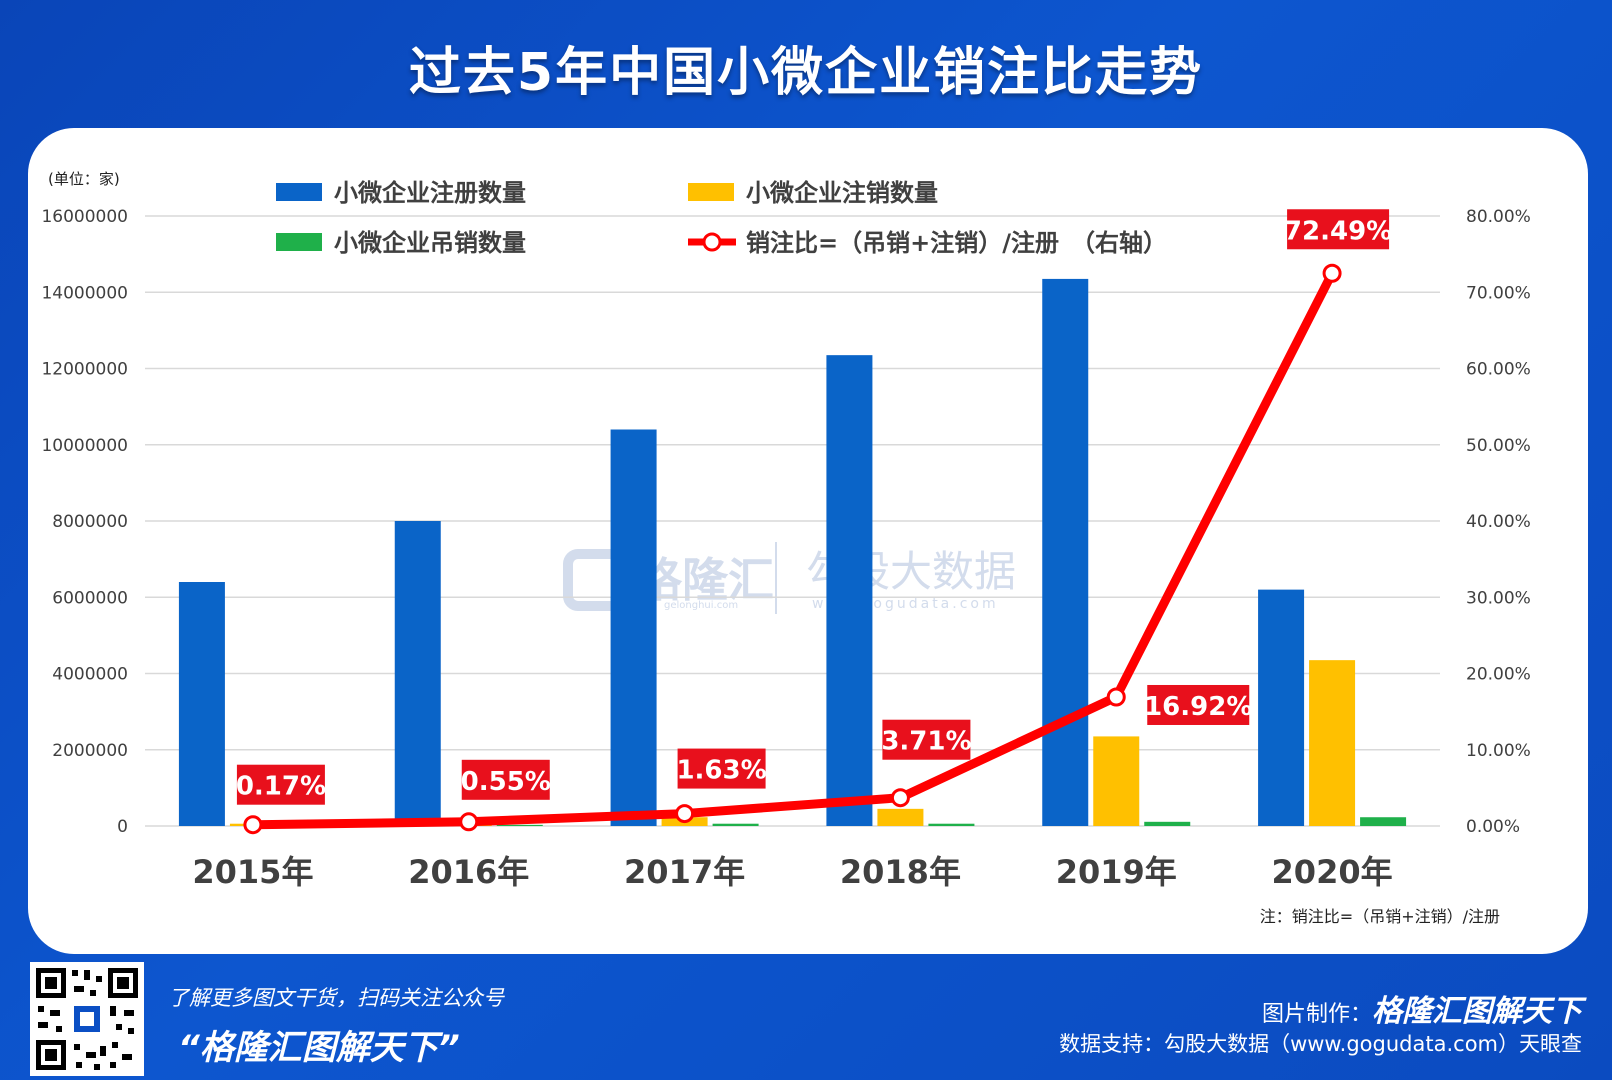 Image resolution: width=1612 pixels, height=1080 pixels. What do you see at coordinates (900, 872) in the screenshot?
I see `x-axis-tick-label: 2018年` at bounding box center [900, 872].